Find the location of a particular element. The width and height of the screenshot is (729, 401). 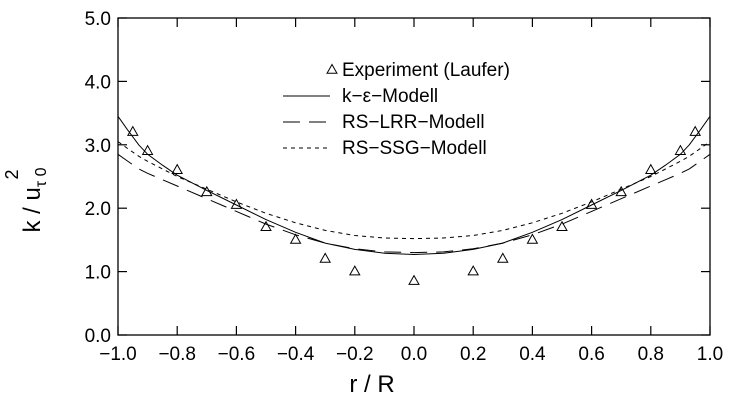

y-tick-label: 1.0 is located at coordinates (98, 273).